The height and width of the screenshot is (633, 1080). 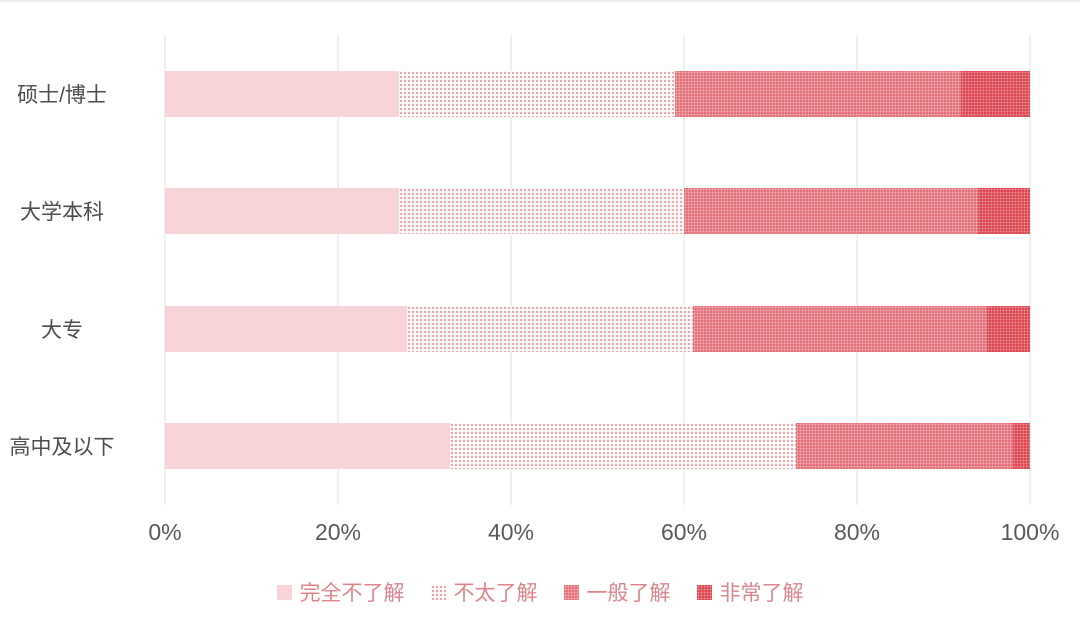 What do you see at coordinates (62, 330) in the screenshot?
I see `category-label: 大专` at bounding box center [62, 330].